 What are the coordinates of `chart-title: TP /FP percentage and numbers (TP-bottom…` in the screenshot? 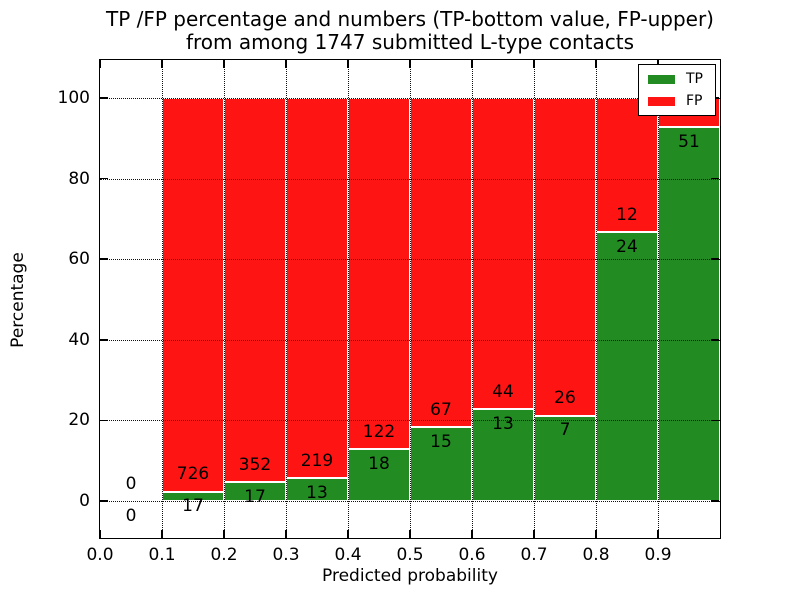 It's located at (410, 31).